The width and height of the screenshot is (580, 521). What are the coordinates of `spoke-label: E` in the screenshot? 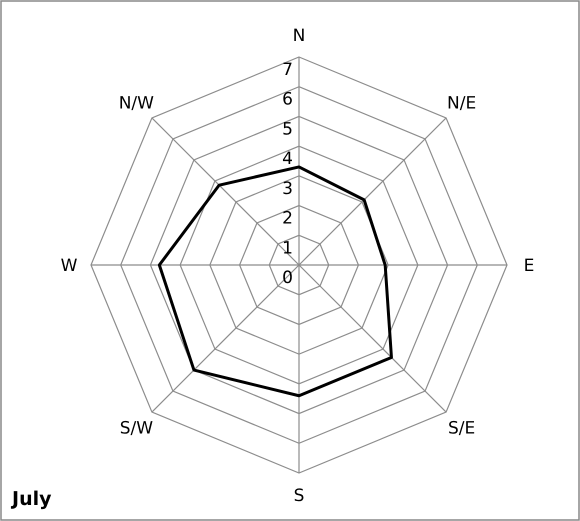 It's located at (529, 266).